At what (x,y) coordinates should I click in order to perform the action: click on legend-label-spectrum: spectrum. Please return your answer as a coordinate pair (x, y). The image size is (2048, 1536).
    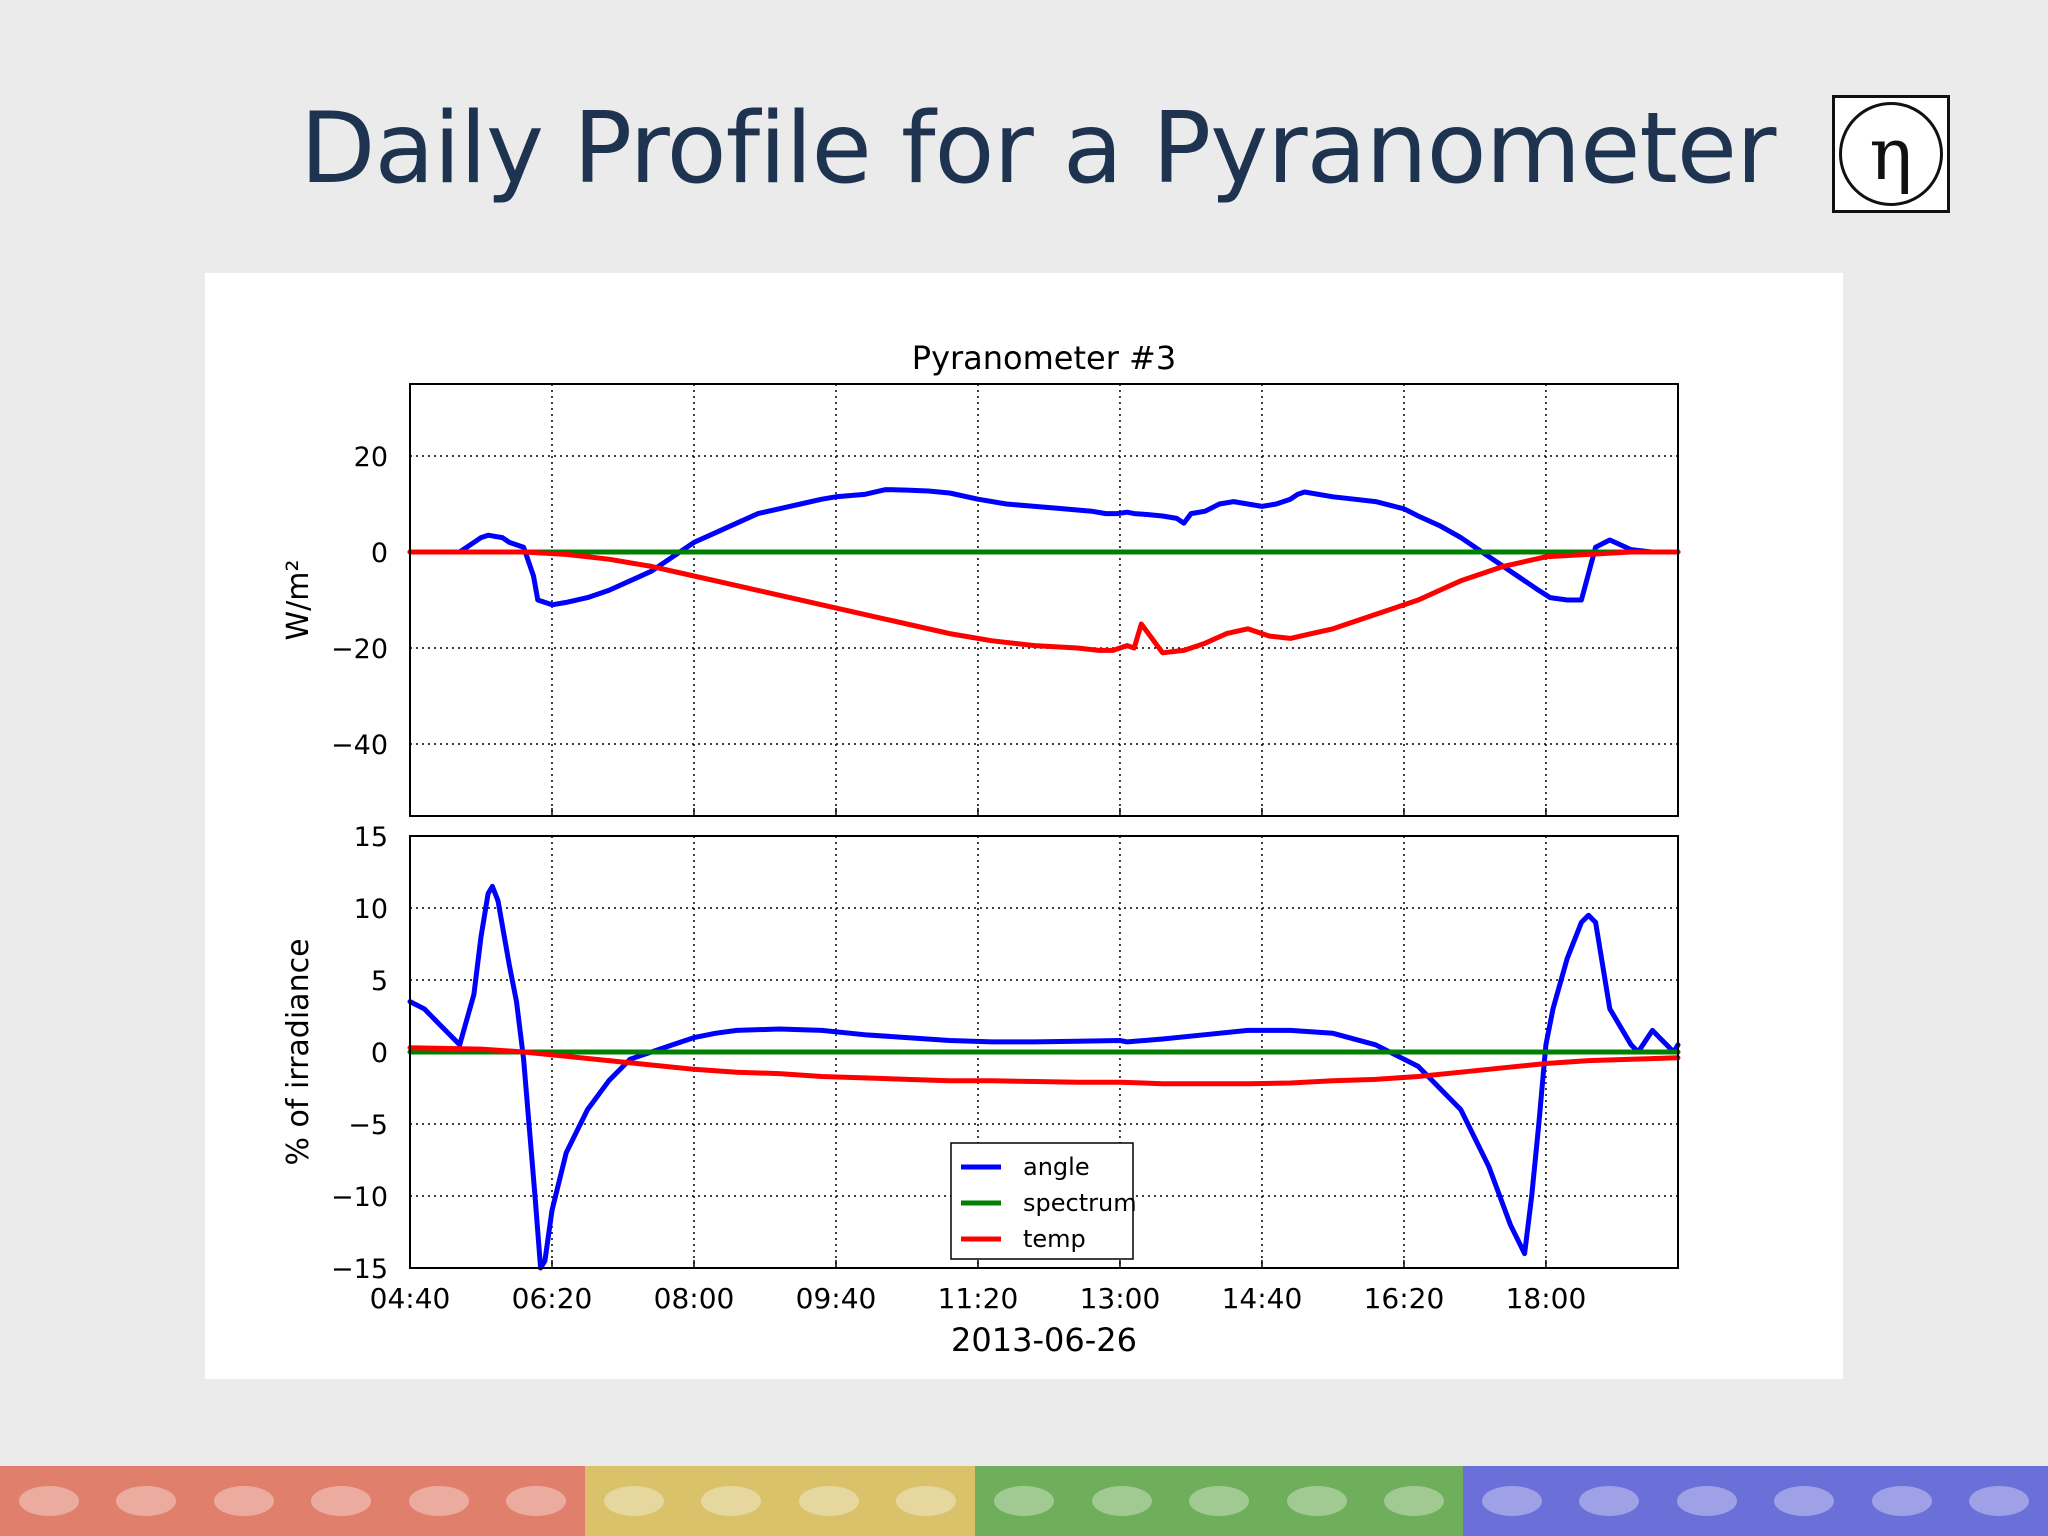
    Looking at the image, I should click on (1080, 1203).